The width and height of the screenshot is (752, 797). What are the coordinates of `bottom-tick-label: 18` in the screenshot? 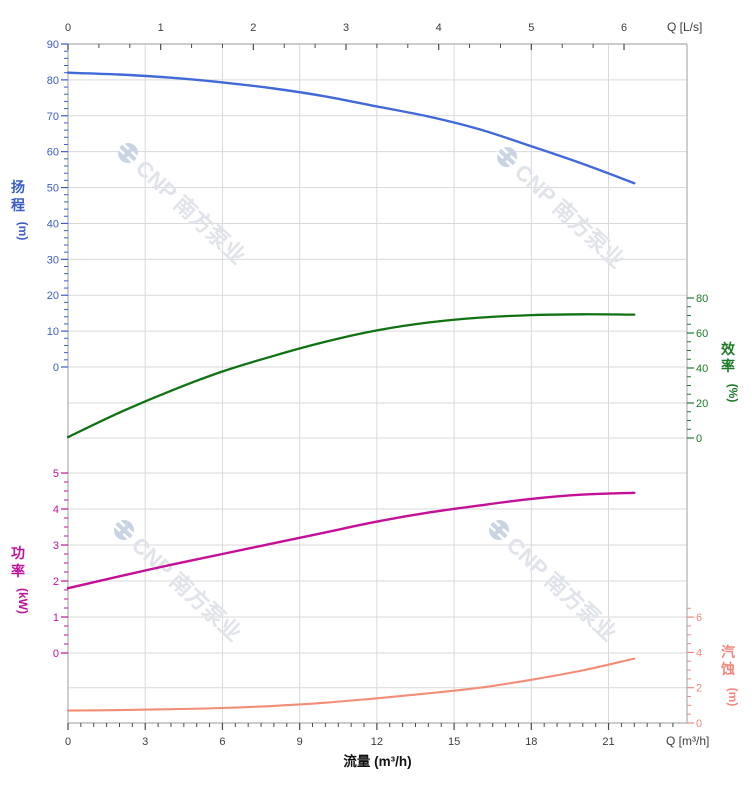 It's located at (531, 742).